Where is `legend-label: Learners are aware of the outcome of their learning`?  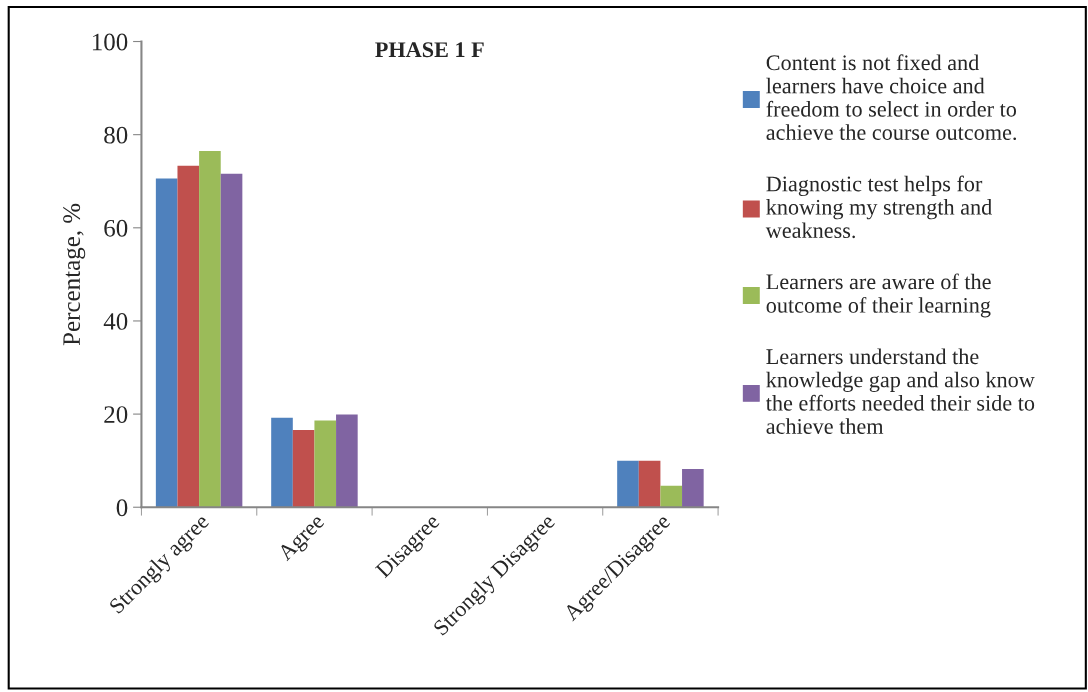 legend-label: Learners are aware of the outcome of their learning is located at coordinates (878, 295).